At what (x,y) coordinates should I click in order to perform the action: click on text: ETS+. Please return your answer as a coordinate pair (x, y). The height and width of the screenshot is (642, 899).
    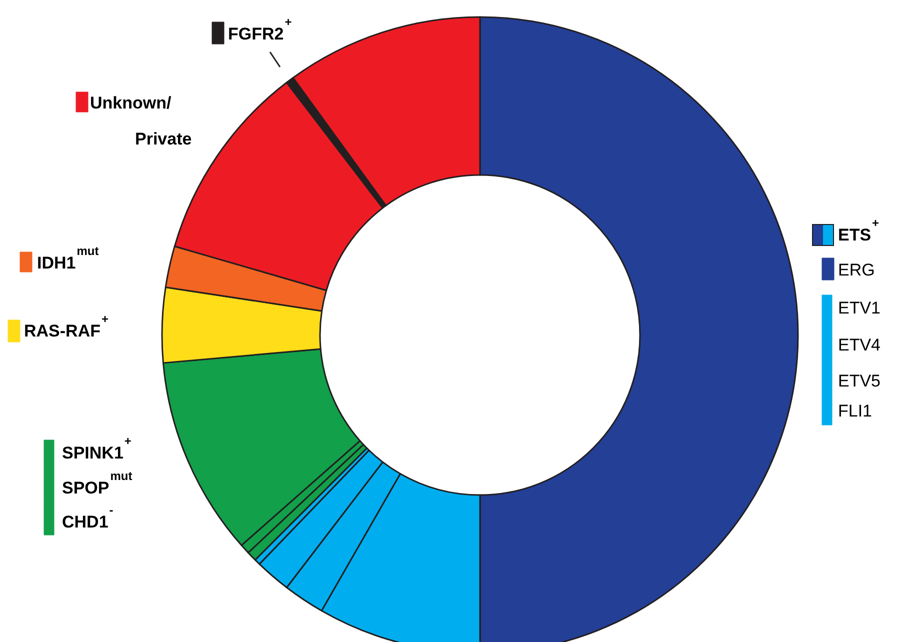
    Looking at the image, I should click on (859, 230).